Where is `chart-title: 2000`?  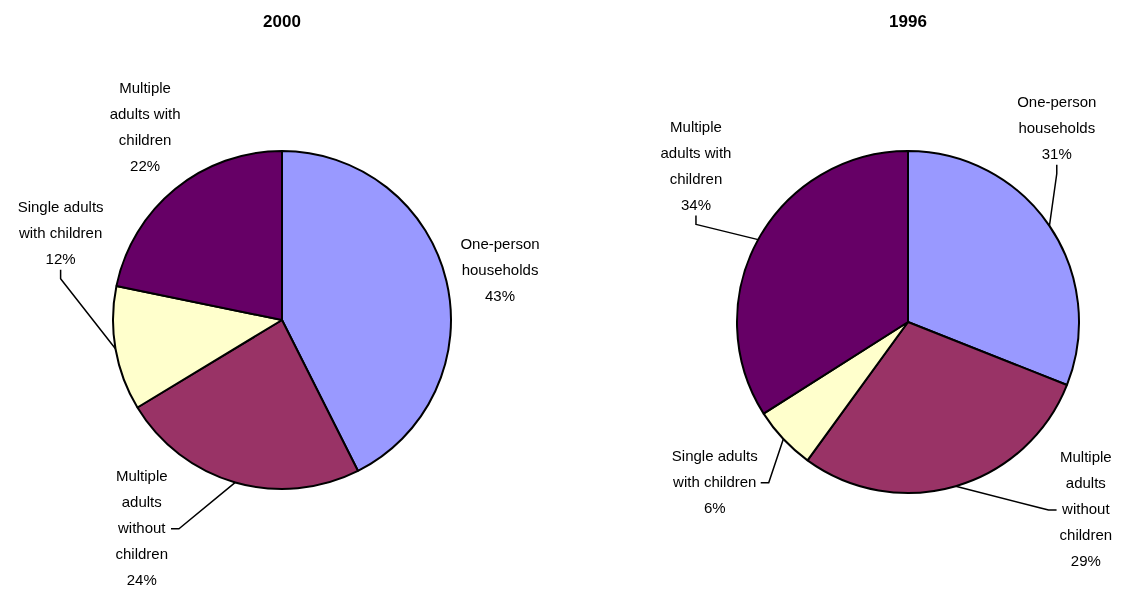
chart-title: 2000 is located at coordinates (282, 21).